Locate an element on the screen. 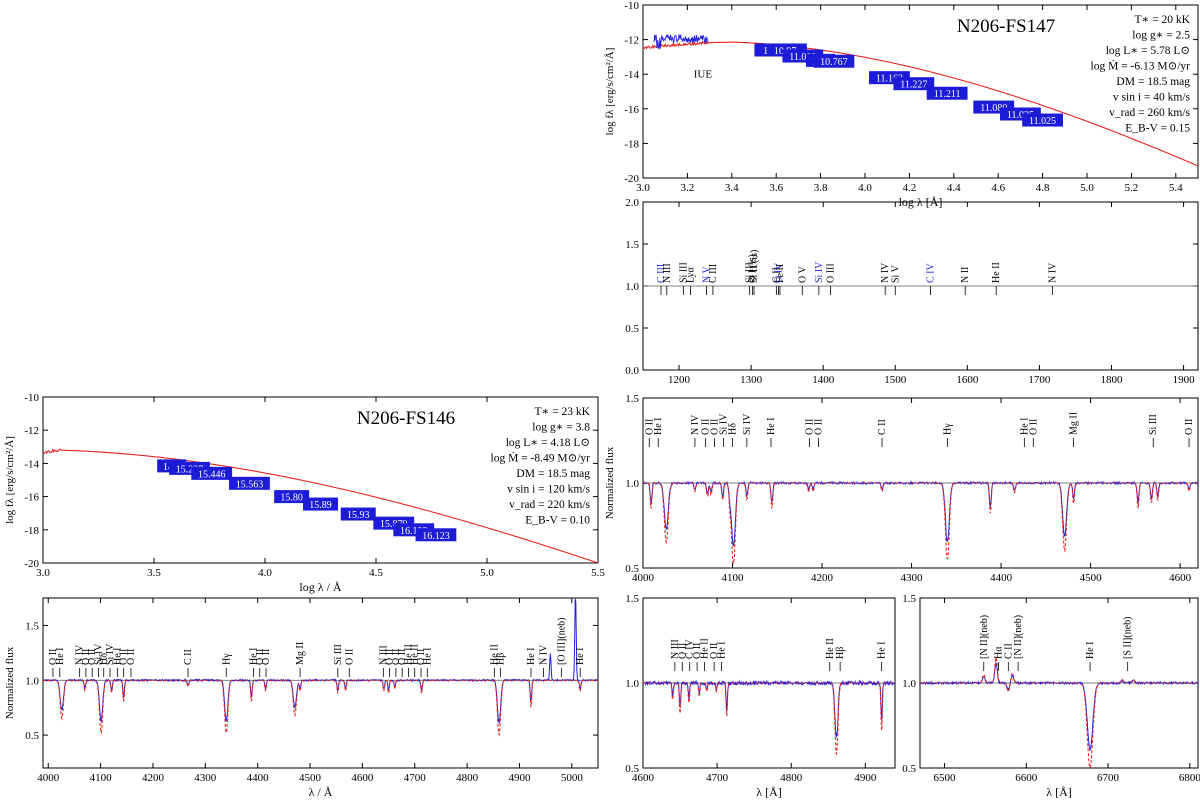 The height and width of the screenshot is (800, 1200). magnitude-box: 16.123 is located at coordinates (436, 535).